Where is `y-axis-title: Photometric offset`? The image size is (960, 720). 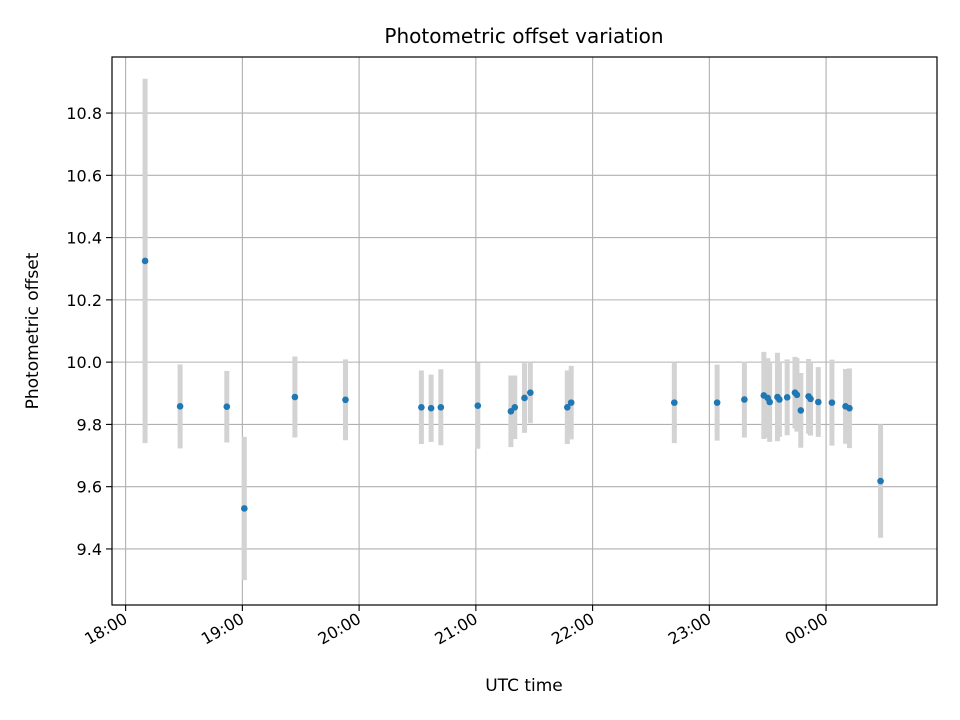
y-axis-title: Photometric offset is located at coordinates (33, 330).